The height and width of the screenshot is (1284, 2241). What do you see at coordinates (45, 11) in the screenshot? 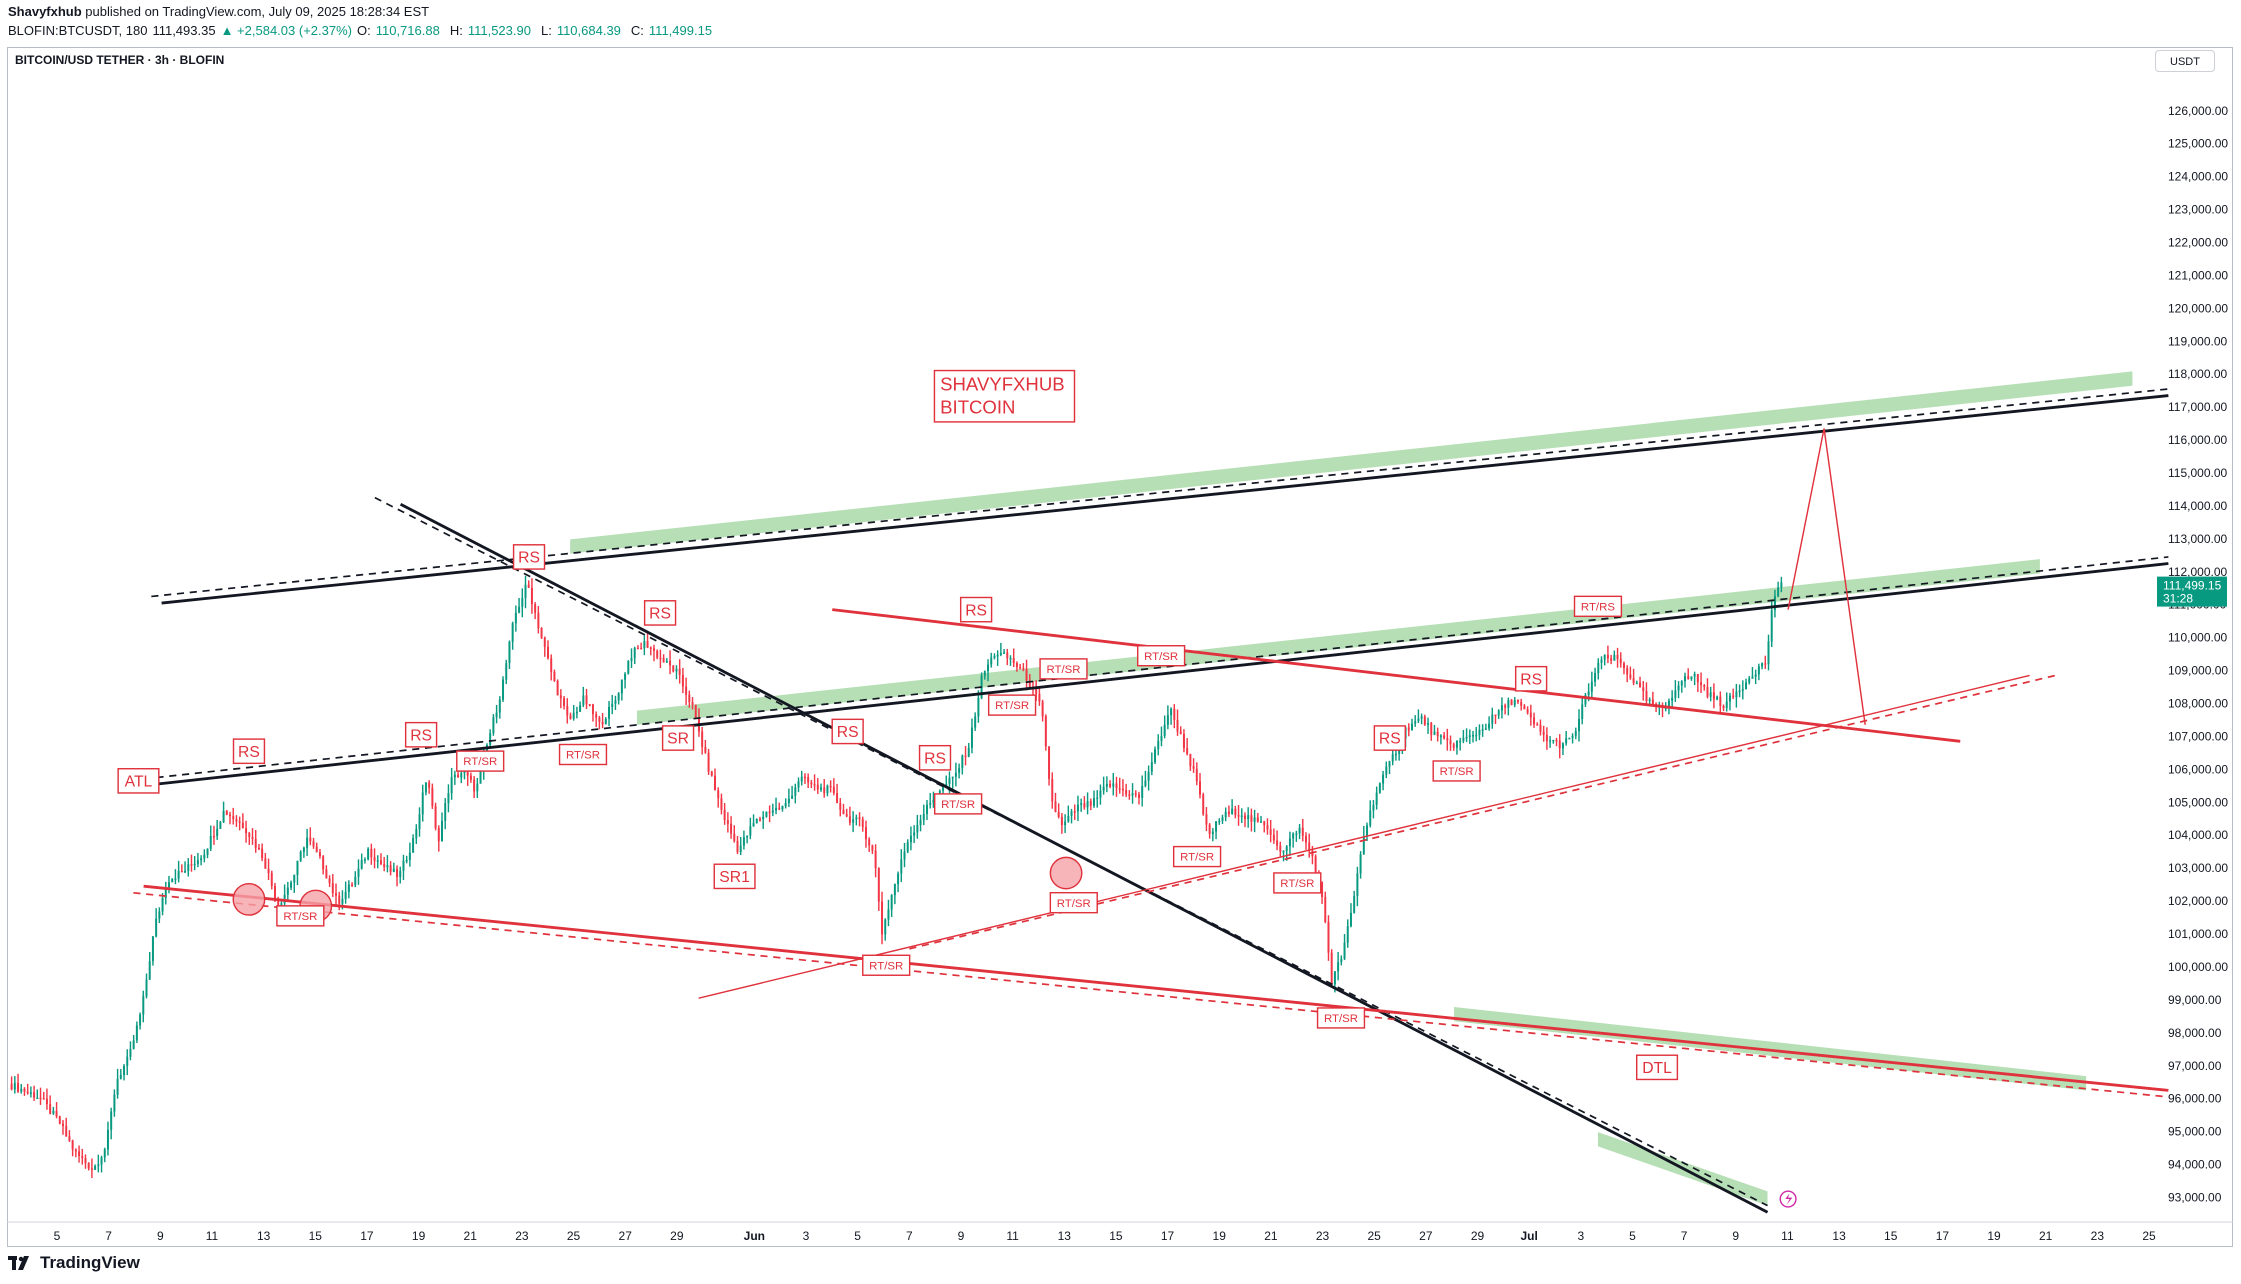
I see `publisher-name: Shavyfxhub` at bounding box center [45, 11].